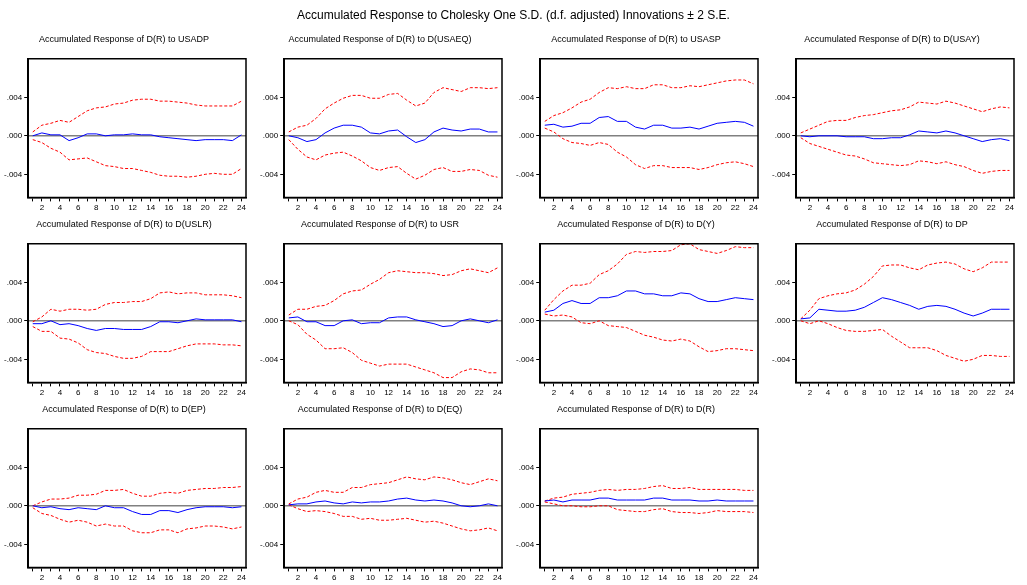 The width and height of the screenshot is (1027, 585). Describe the element at coordinates (636, 38) in the screenshot. I see `chart-title: Accumulated Response of D(R) to USASP` at that location.